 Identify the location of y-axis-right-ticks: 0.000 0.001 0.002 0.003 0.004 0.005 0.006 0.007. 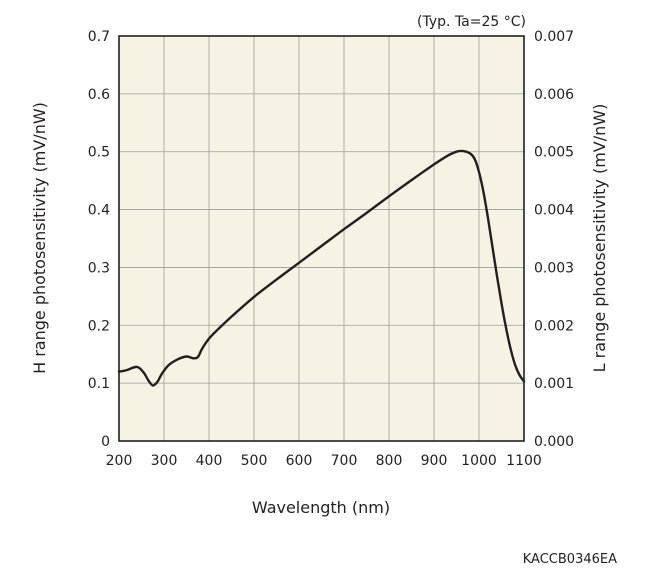
(554, 239).